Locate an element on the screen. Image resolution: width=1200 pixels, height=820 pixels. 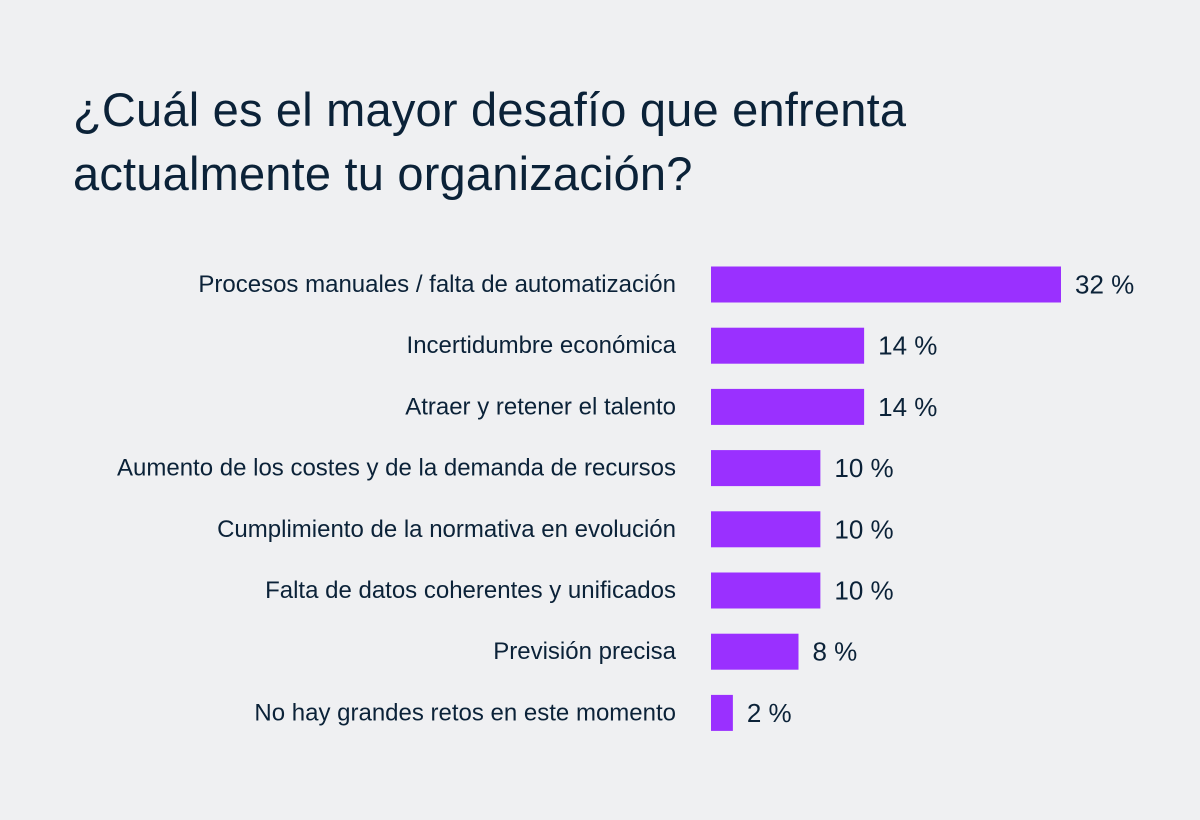
value-label: 32 % is located at coordinates (1104, 285).